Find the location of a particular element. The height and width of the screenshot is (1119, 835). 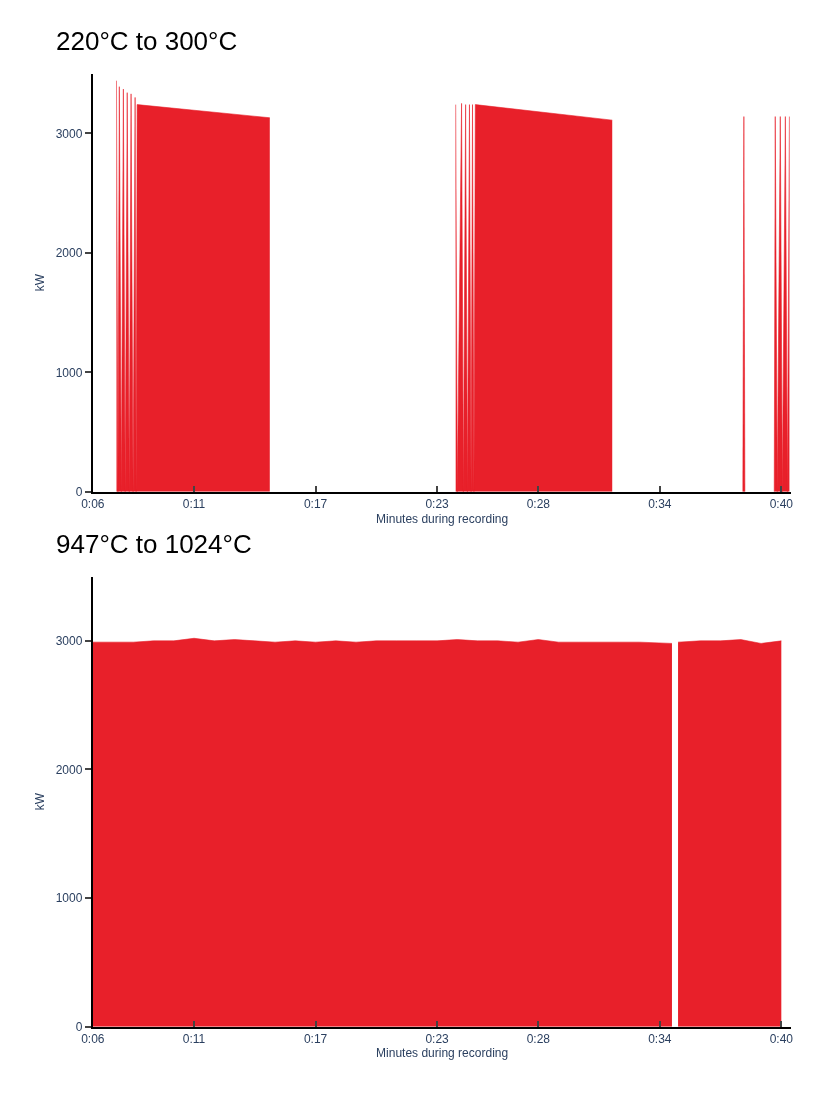

chart-title: 947°C to 1024°C is located at coordinates (154, 544).